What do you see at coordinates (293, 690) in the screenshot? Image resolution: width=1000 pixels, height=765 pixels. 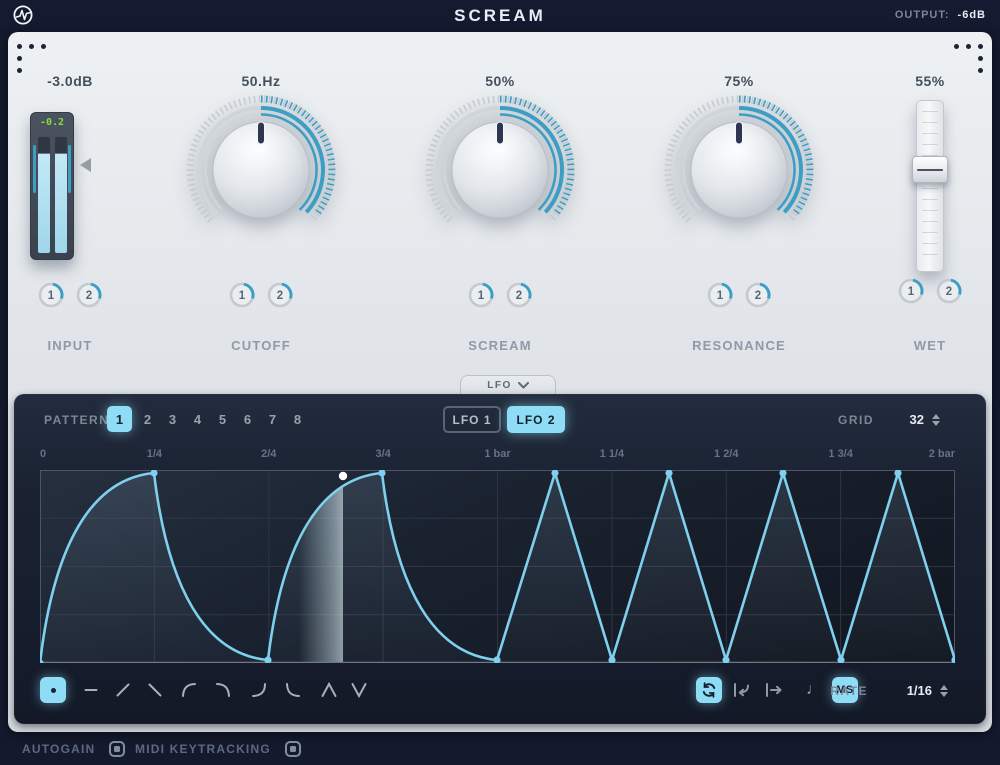 I see `tool-scoop-fall-button` at bounding box center [293, 690].